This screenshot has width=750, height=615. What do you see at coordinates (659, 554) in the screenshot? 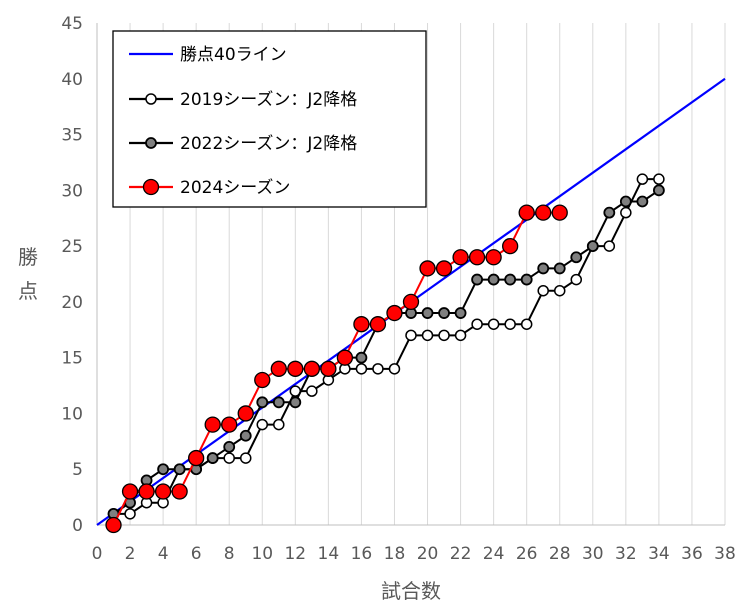
I see `x-tick-label-17: 34` at bounding box center [659, 554].